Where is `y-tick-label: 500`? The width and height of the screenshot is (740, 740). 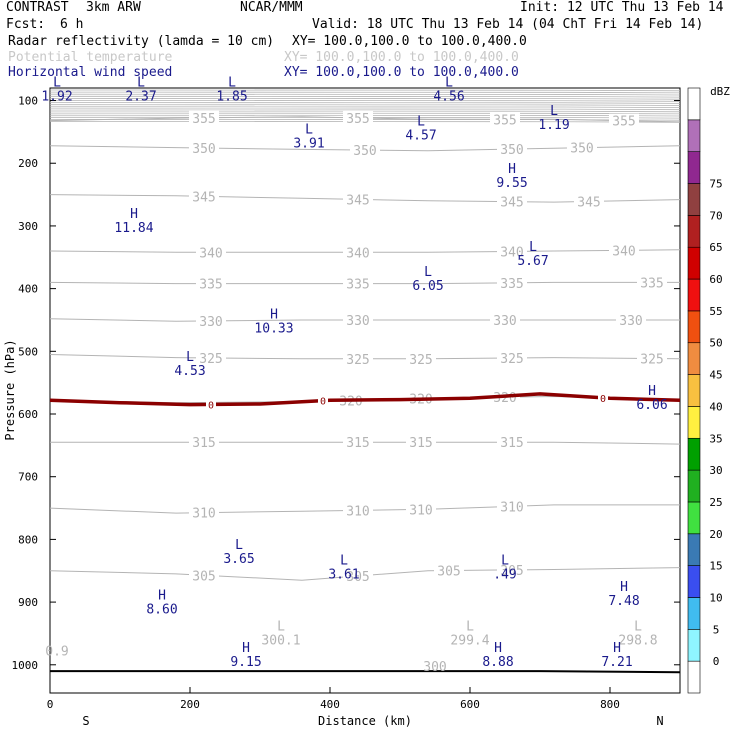
y-tick-label: 500 is located at coordinates (28, 351).